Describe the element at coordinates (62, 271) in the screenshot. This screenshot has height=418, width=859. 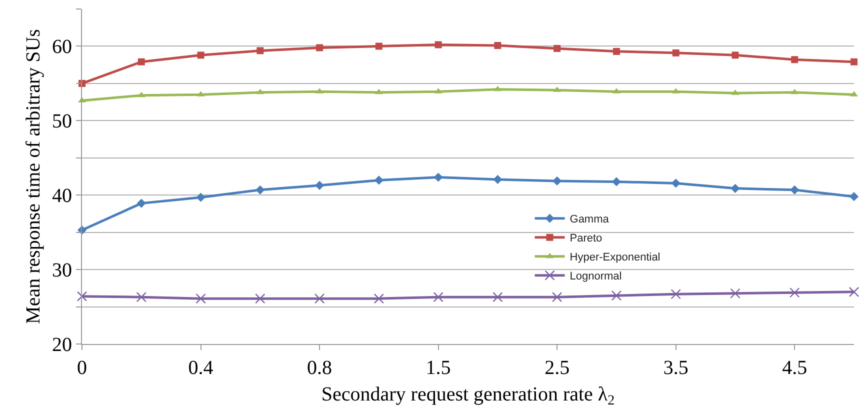
I see `y-tick-label: 30` at that location.